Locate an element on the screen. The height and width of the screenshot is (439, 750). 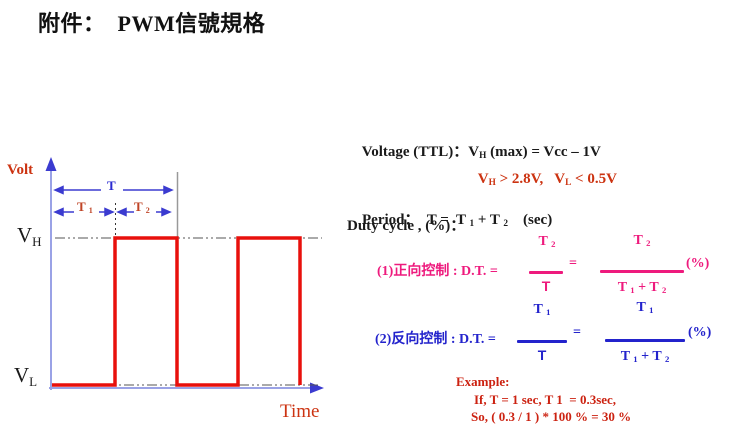
formula1-label: (1)正向控制 : D.T. = is located at coordinates (437, 271).